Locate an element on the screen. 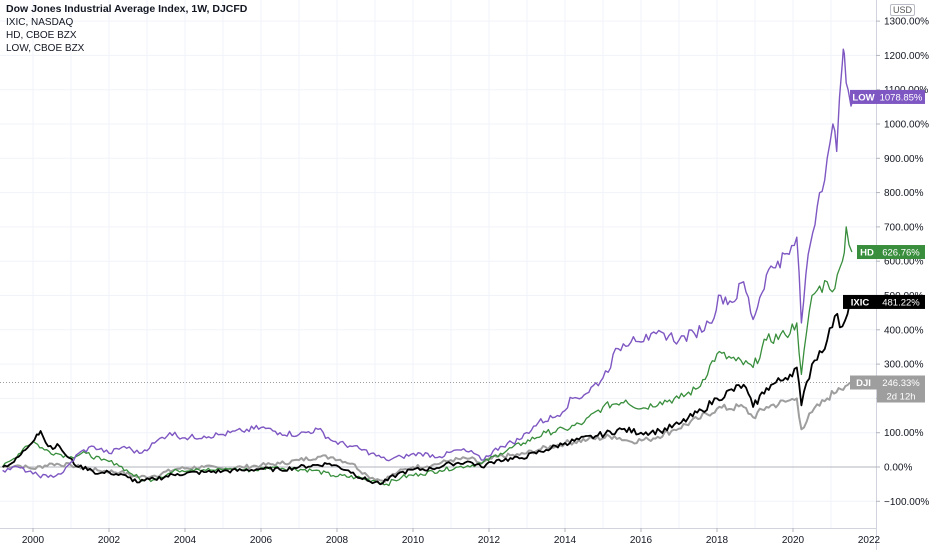 This screenshot has width=932, height=555. legend-item-ixic: IXIC, NASDAQ is located at coordinates (40, 22).